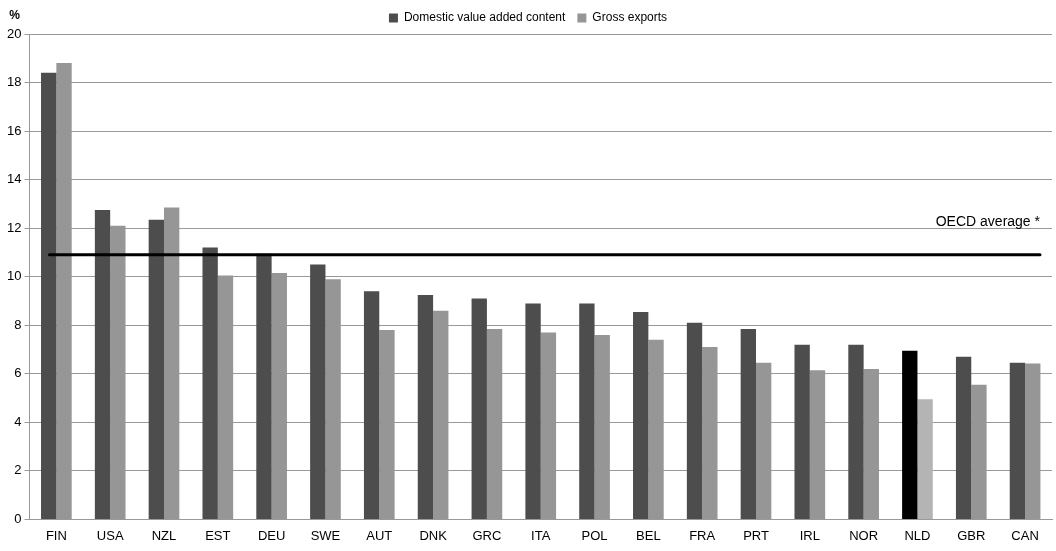  I want to click on ref-line-label: OECD average *, so click(988, 220).